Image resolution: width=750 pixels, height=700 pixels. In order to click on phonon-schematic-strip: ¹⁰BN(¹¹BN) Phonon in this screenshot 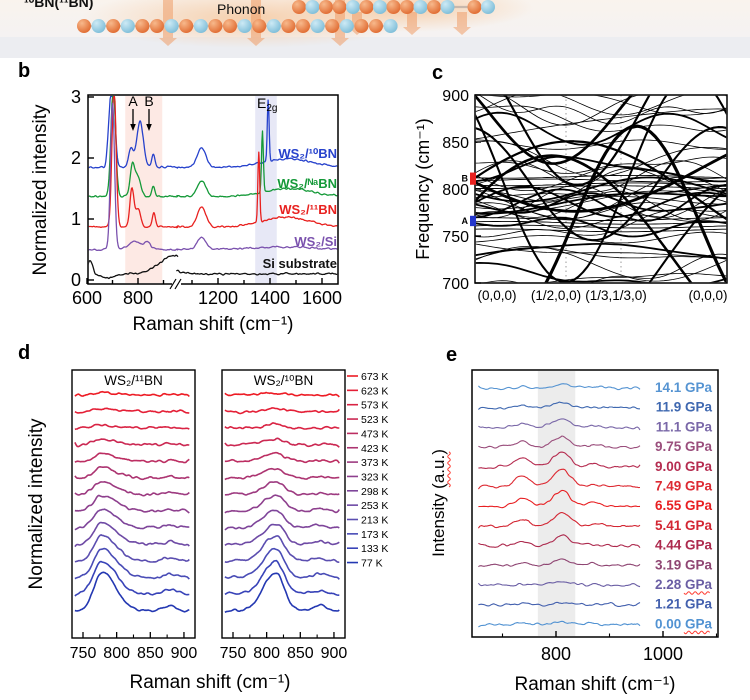, I will do `click(375, 29)`.